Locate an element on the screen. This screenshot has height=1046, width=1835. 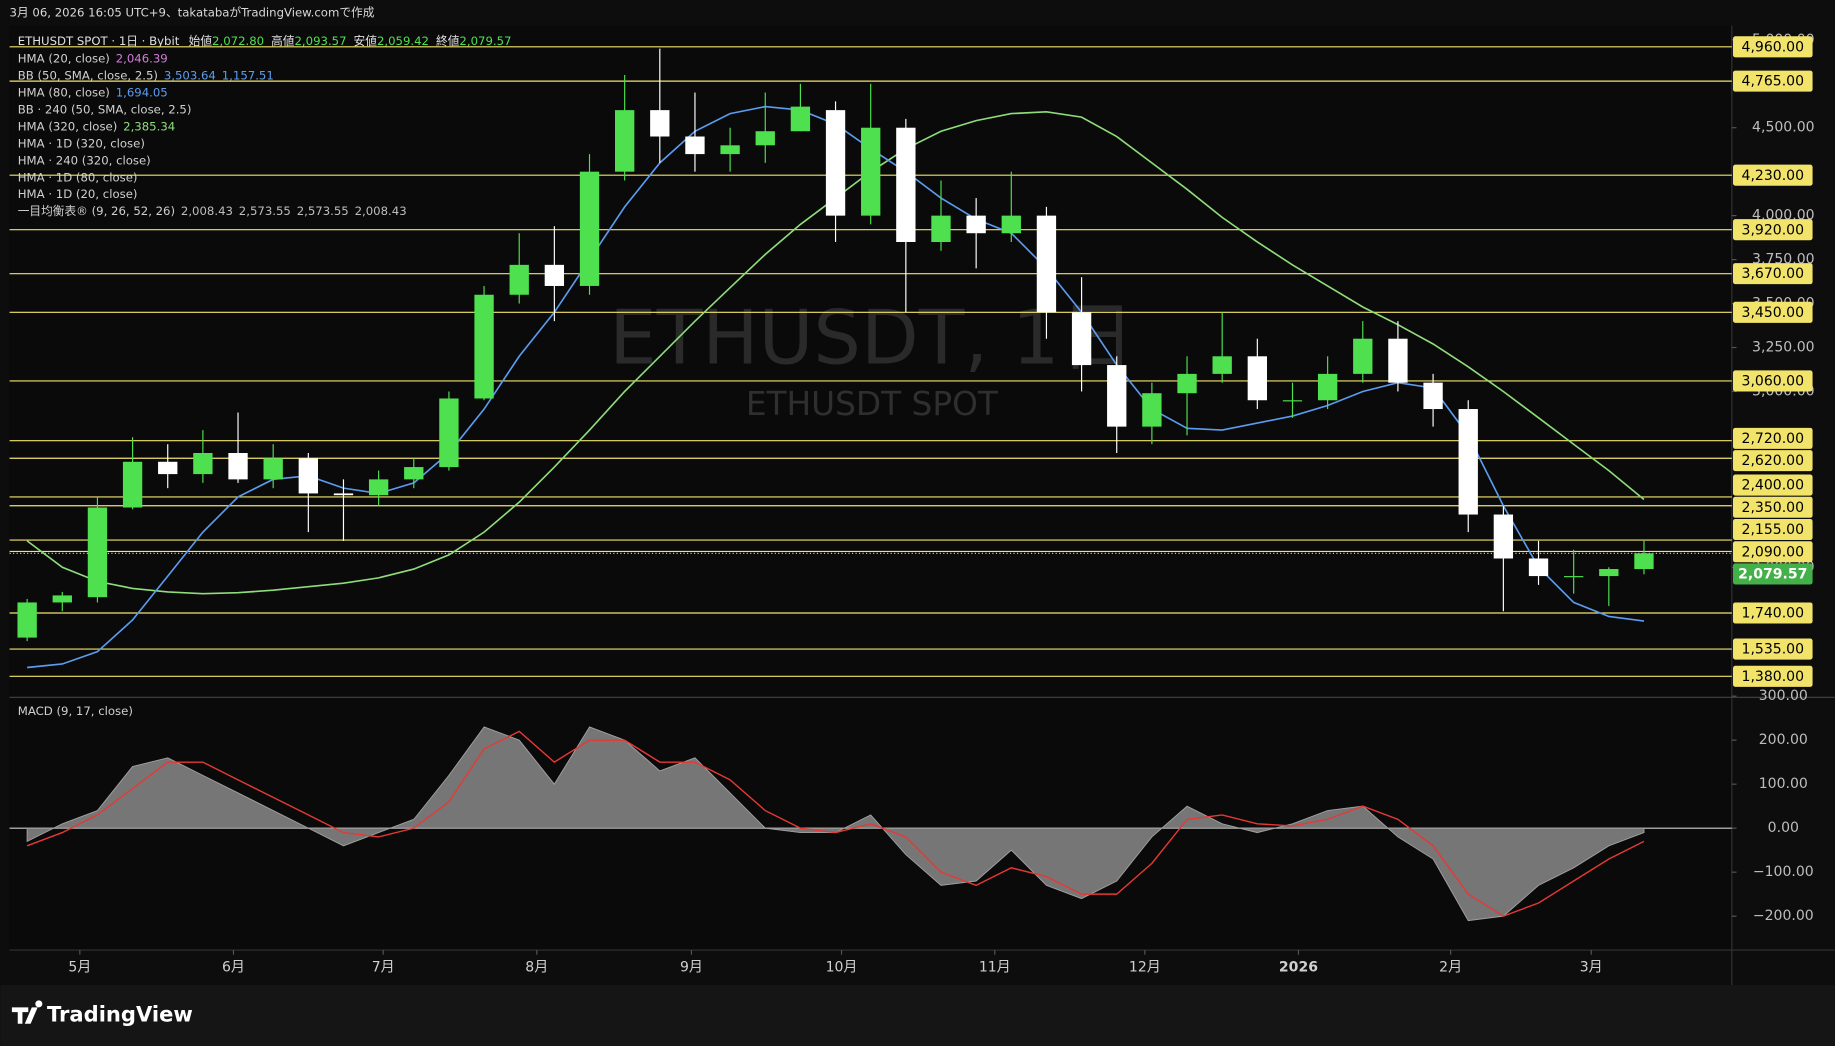
price-tag-label: 3,920.00 is located at coordinates (1773, 230).